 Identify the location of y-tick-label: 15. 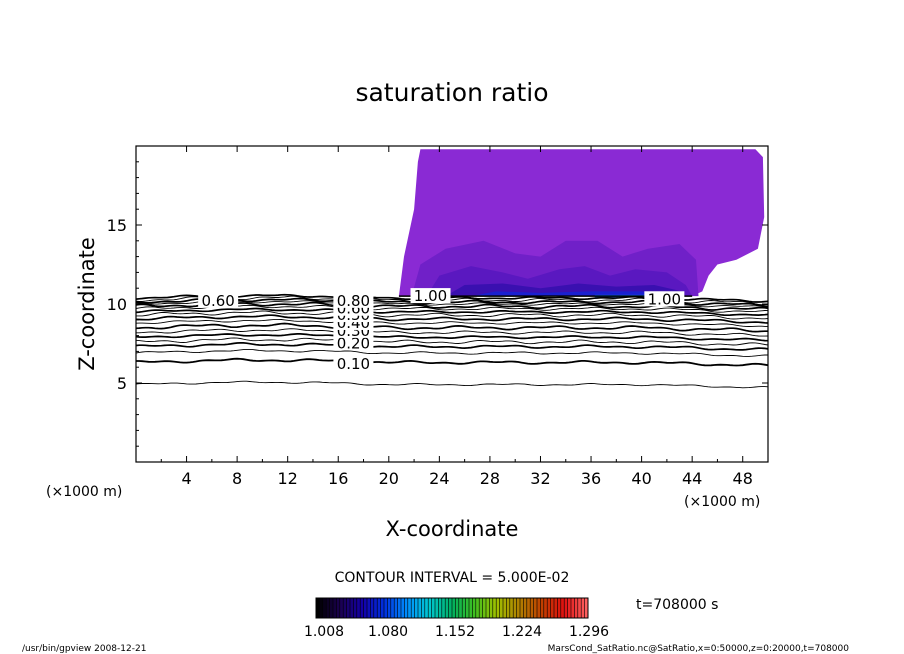
(117, 225).